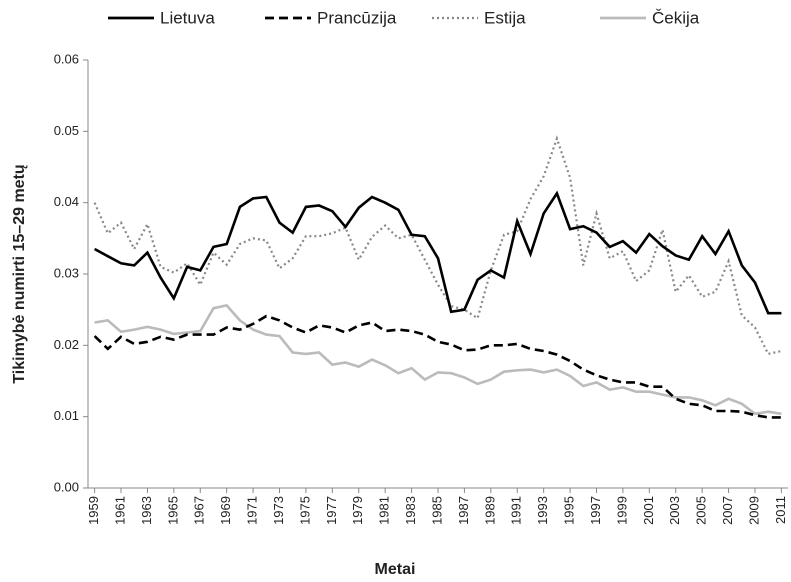 The width and height of the screenshot is (791, 582). Describe the element at coordinates (278, 510) in the screenshot. I see `x-tick-label: 1973` at that location.